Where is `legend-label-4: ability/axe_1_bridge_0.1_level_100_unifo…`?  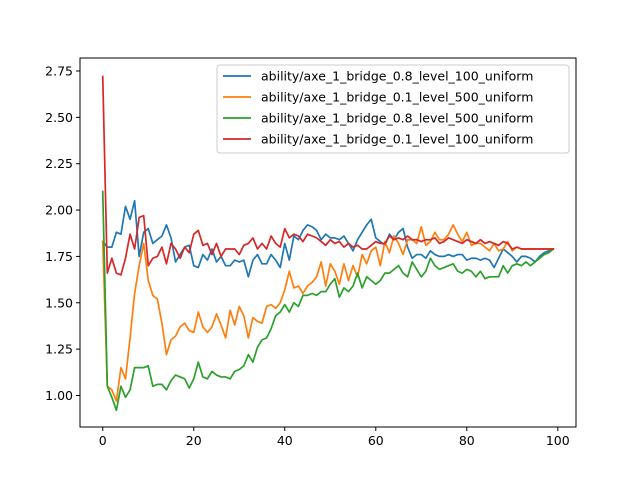
legend-label-4: ability/axe_1_bridge_0.1_level_100_unifo… is located at coordinates (397, 139).